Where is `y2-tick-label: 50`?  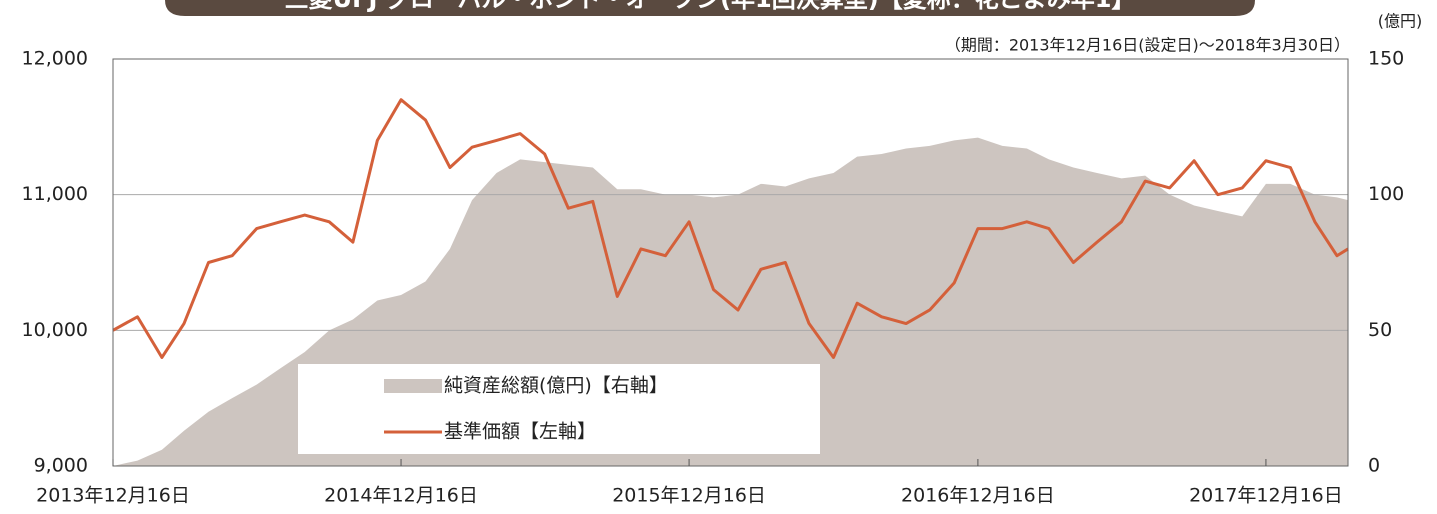
y2-tick-label: 50 is located at coordinates (1380, 330).